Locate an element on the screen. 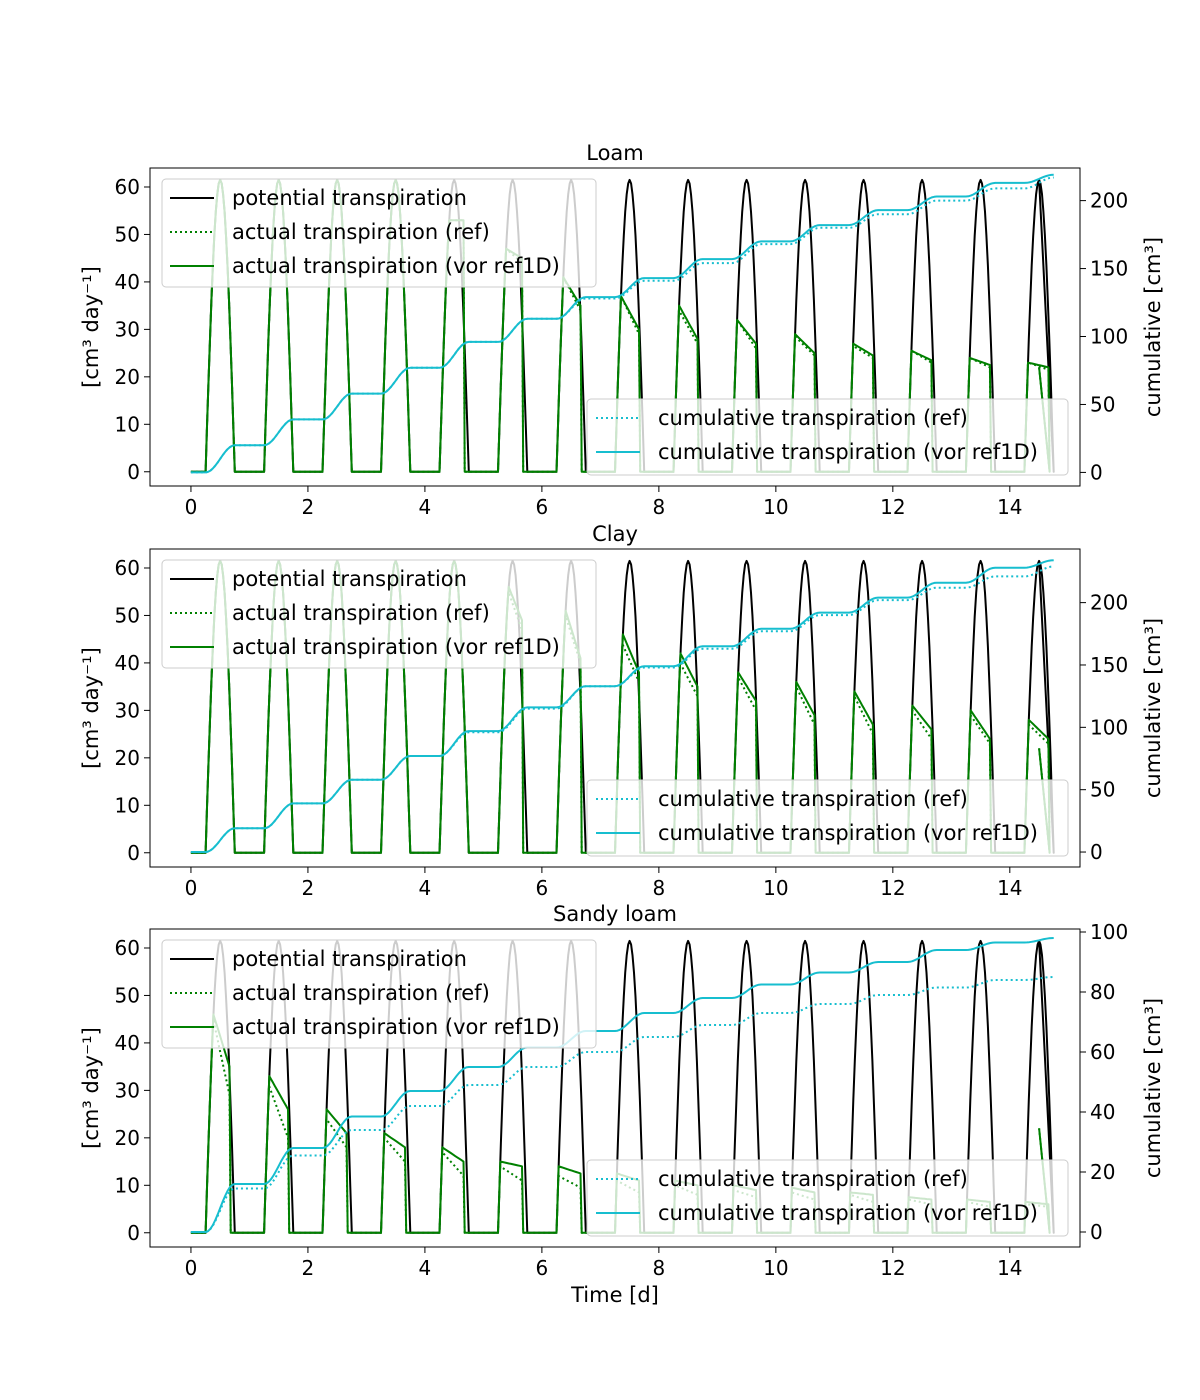  panel-title: Clay is located at coordinates (615, 534).